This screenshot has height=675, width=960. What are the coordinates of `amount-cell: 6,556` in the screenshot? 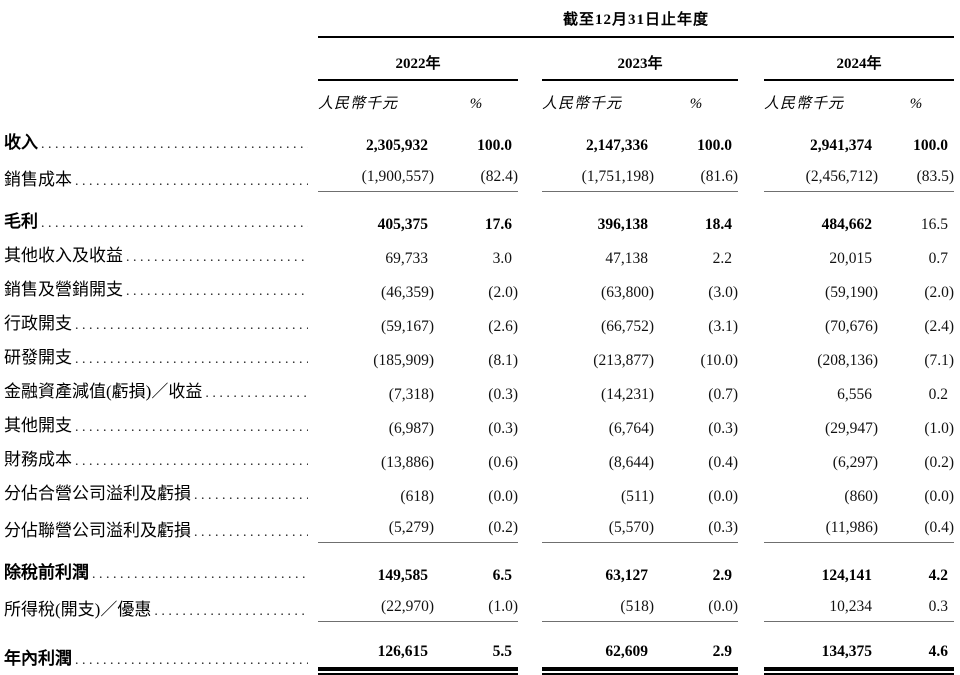 It's located at (854, 394).